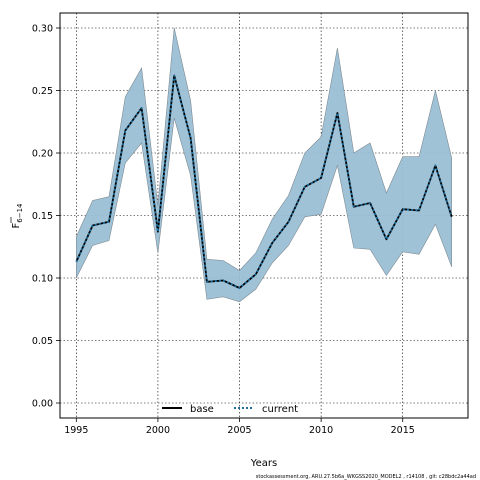 The height and width of the screenshot is (480, 480). Describe the element at coordinates (263, 463) in the screenshot. I see `x-axis-title: Years` at that location.